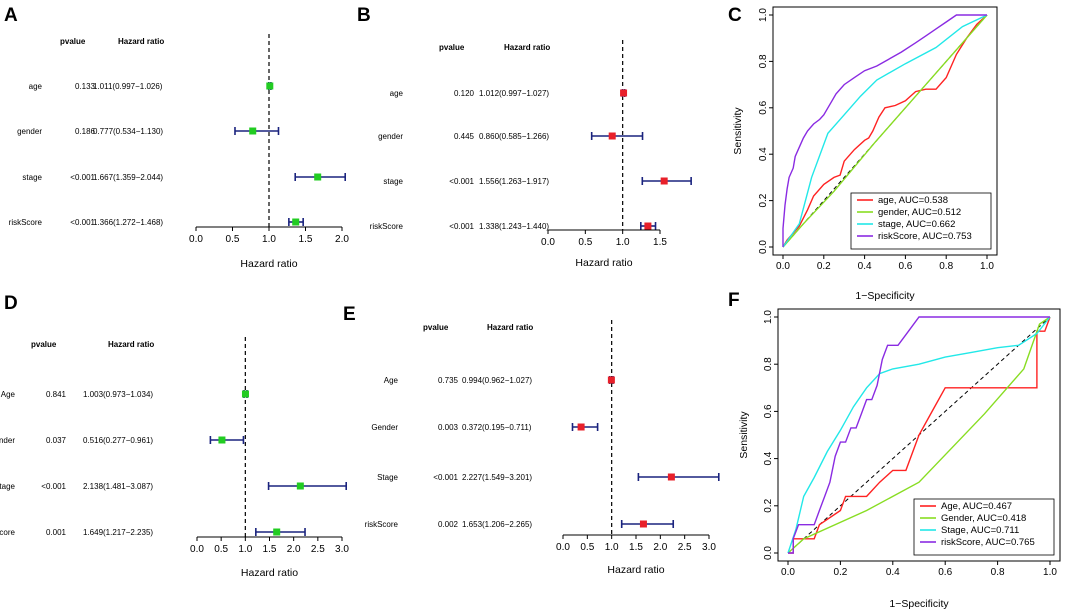 This screenshot has width=1065, height=610. I want to click on row-pvalue: 0.186, so click(85, 131).